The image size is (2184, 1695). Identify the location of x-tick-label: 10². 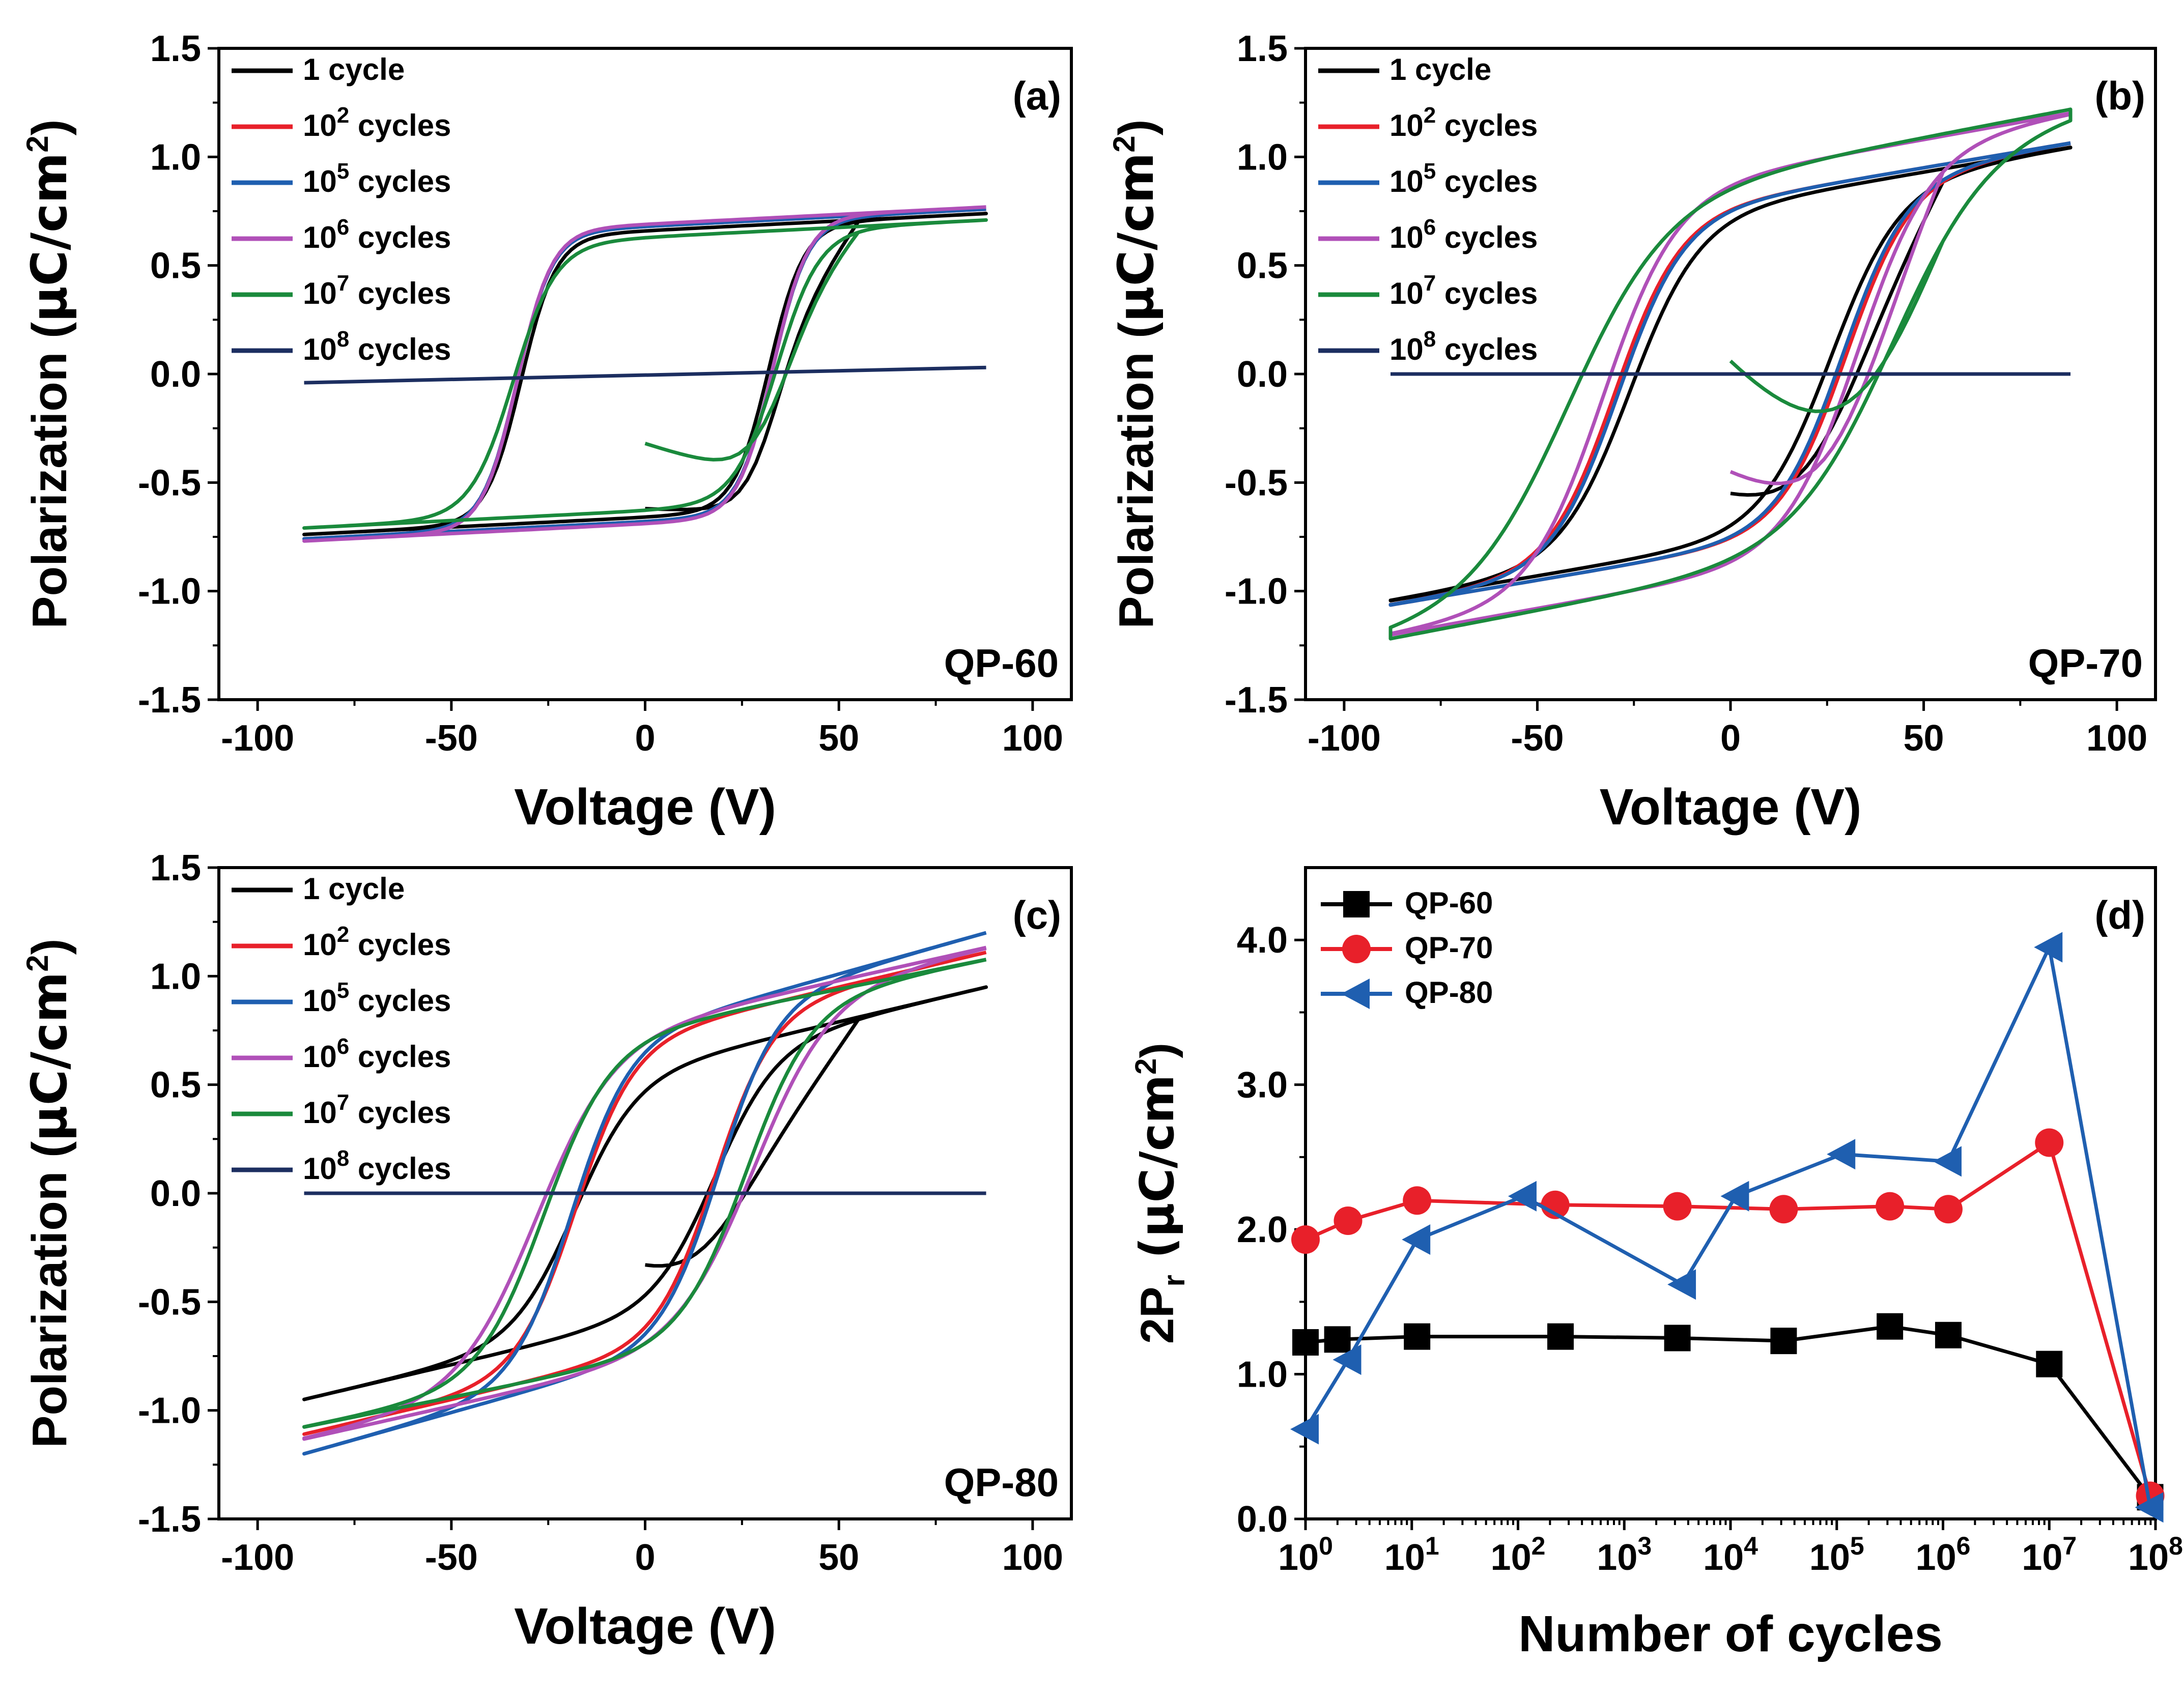
(1518, 1555).